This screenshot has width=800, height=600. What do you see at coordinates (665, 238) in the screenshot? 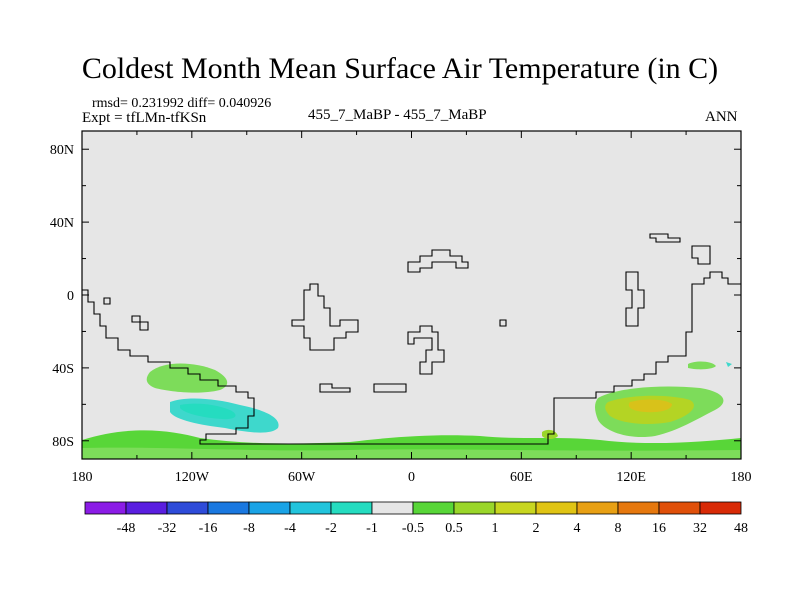
I see `outline-northeast-island` at bounding box center [665, 238].